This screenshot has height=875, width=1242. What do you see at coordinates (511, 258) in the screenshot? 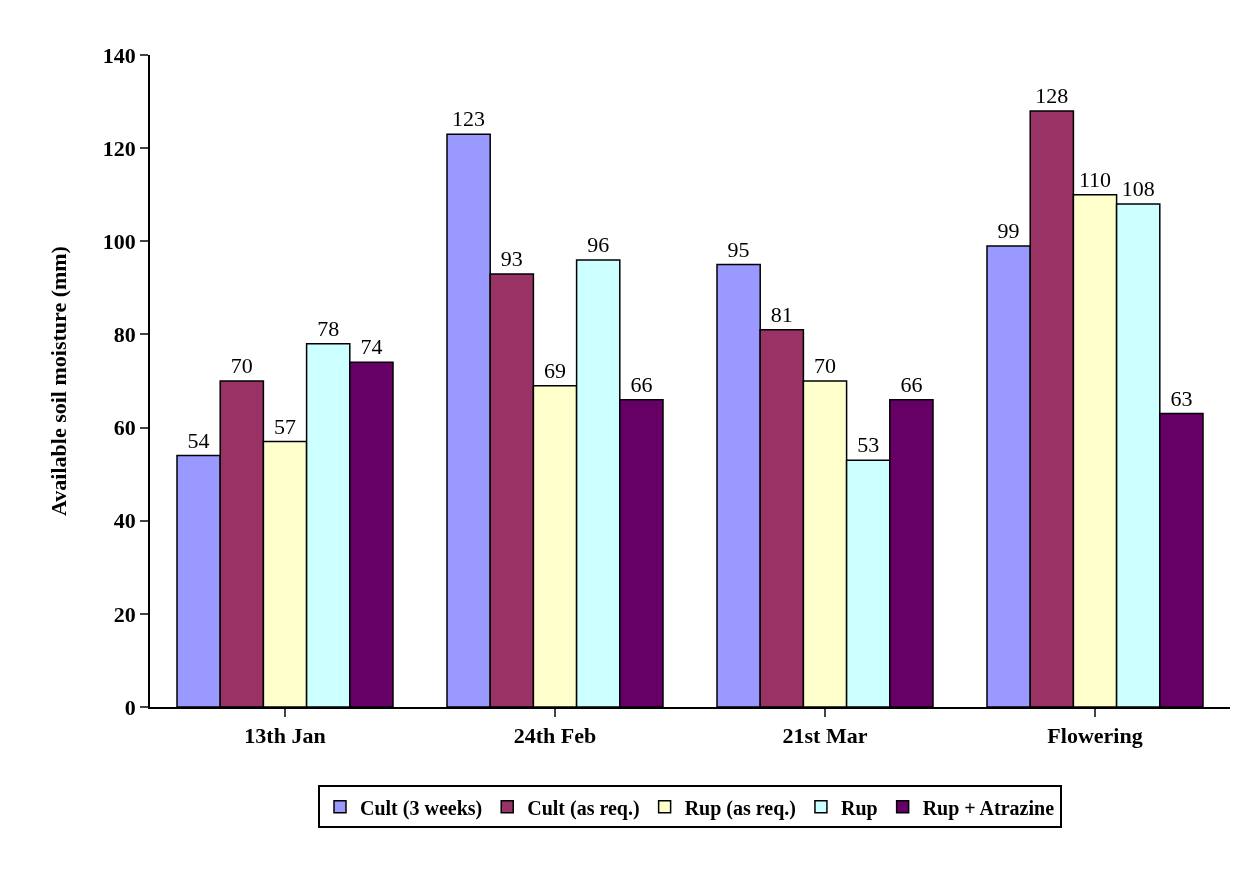
I see `data-label: 93` at bounding box center [511, 258].